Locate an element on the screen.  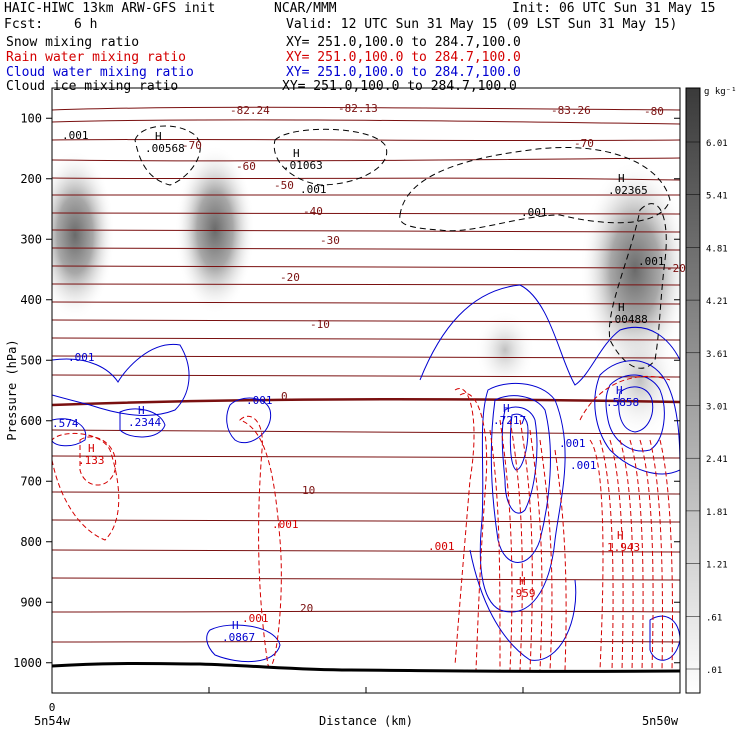
colorbar-label: 3.61 is located at coordinates (717, 355).